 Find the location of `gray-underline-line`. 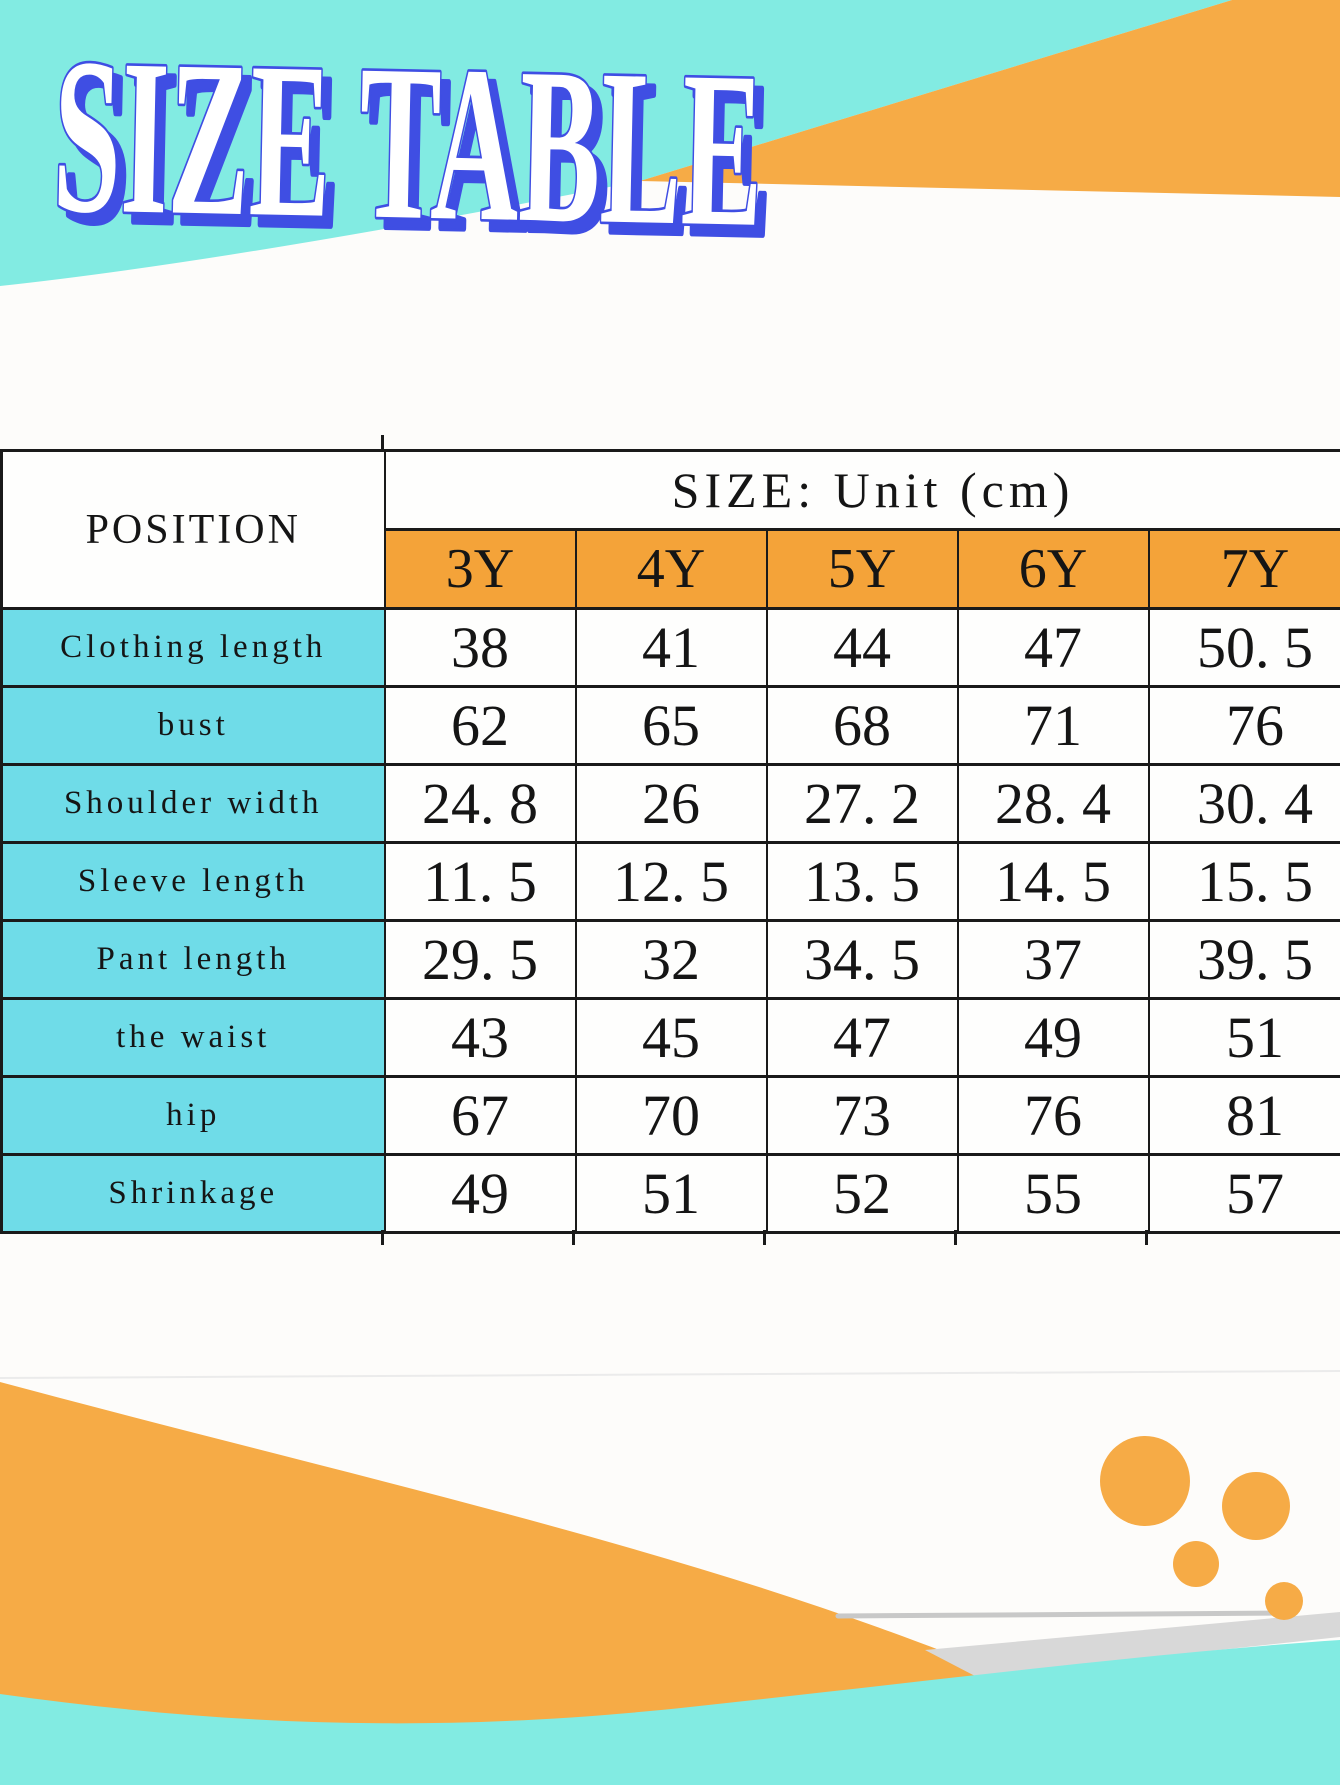

gray-underline-line is located at coordinates (1066, 1614).